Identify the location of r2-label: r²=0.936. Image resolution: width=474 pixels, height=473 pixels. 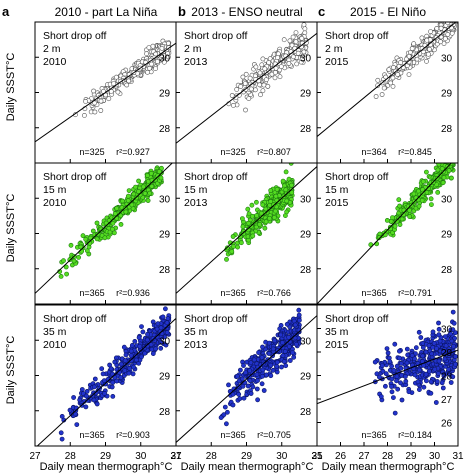
(133, 293).